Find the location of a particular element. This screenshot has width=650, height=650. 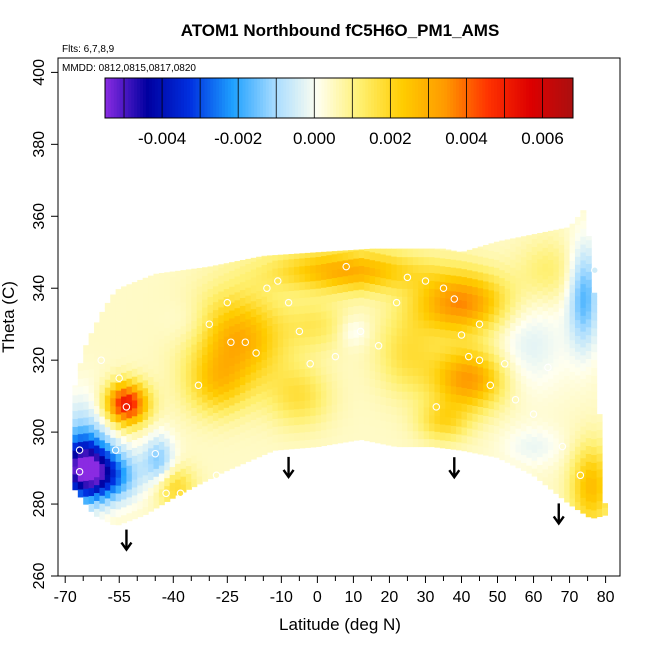

x-tick-label: -70 is located at coordinates (65, 597).